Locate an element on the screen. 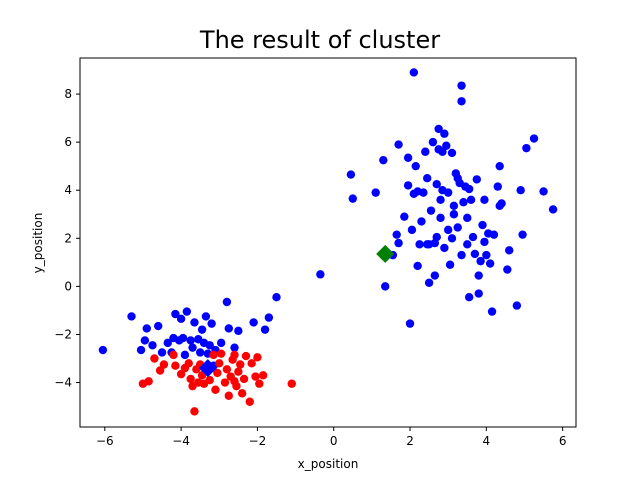 Image resolution: width=640 pixels, height=480 pixels. chart-title: The result of cluster is located at coordinates (319, 40).